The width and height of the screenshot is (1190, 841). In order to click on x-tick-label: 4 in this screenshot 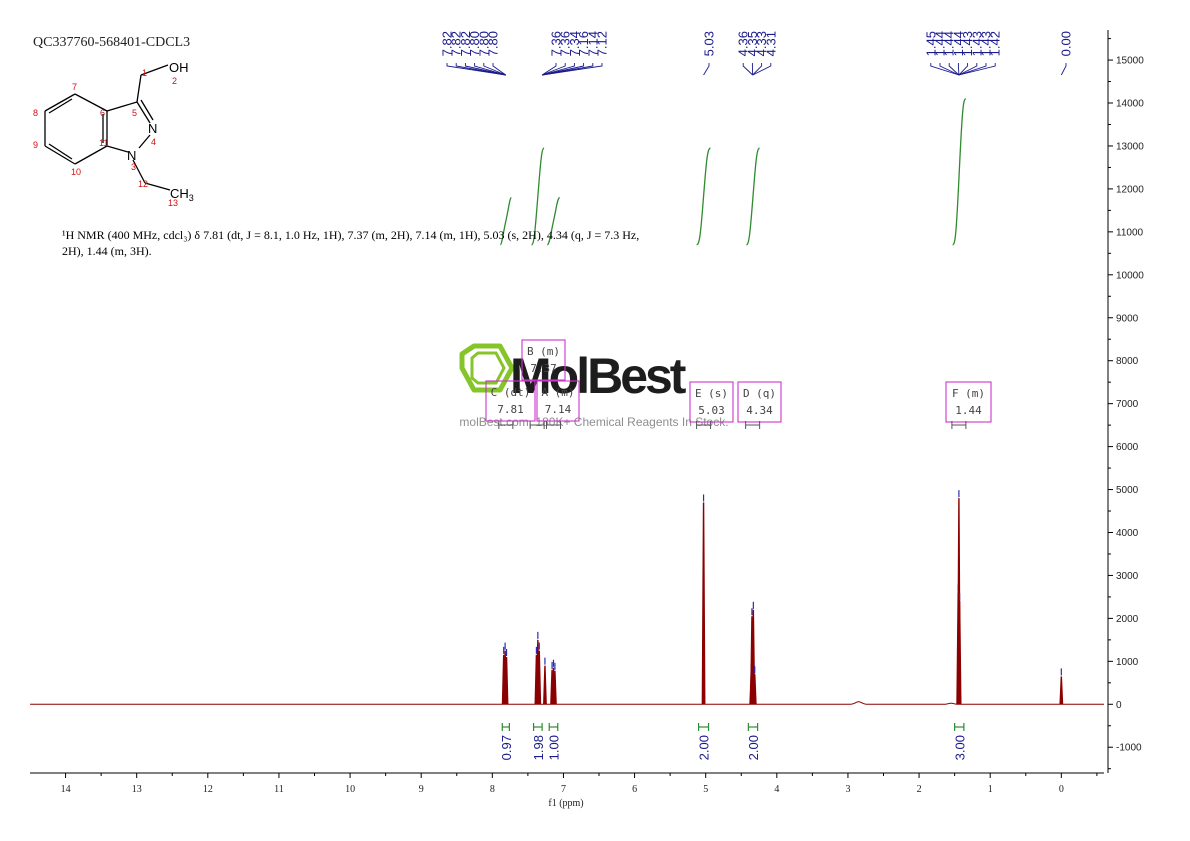, I will do `click(776, 789)`.